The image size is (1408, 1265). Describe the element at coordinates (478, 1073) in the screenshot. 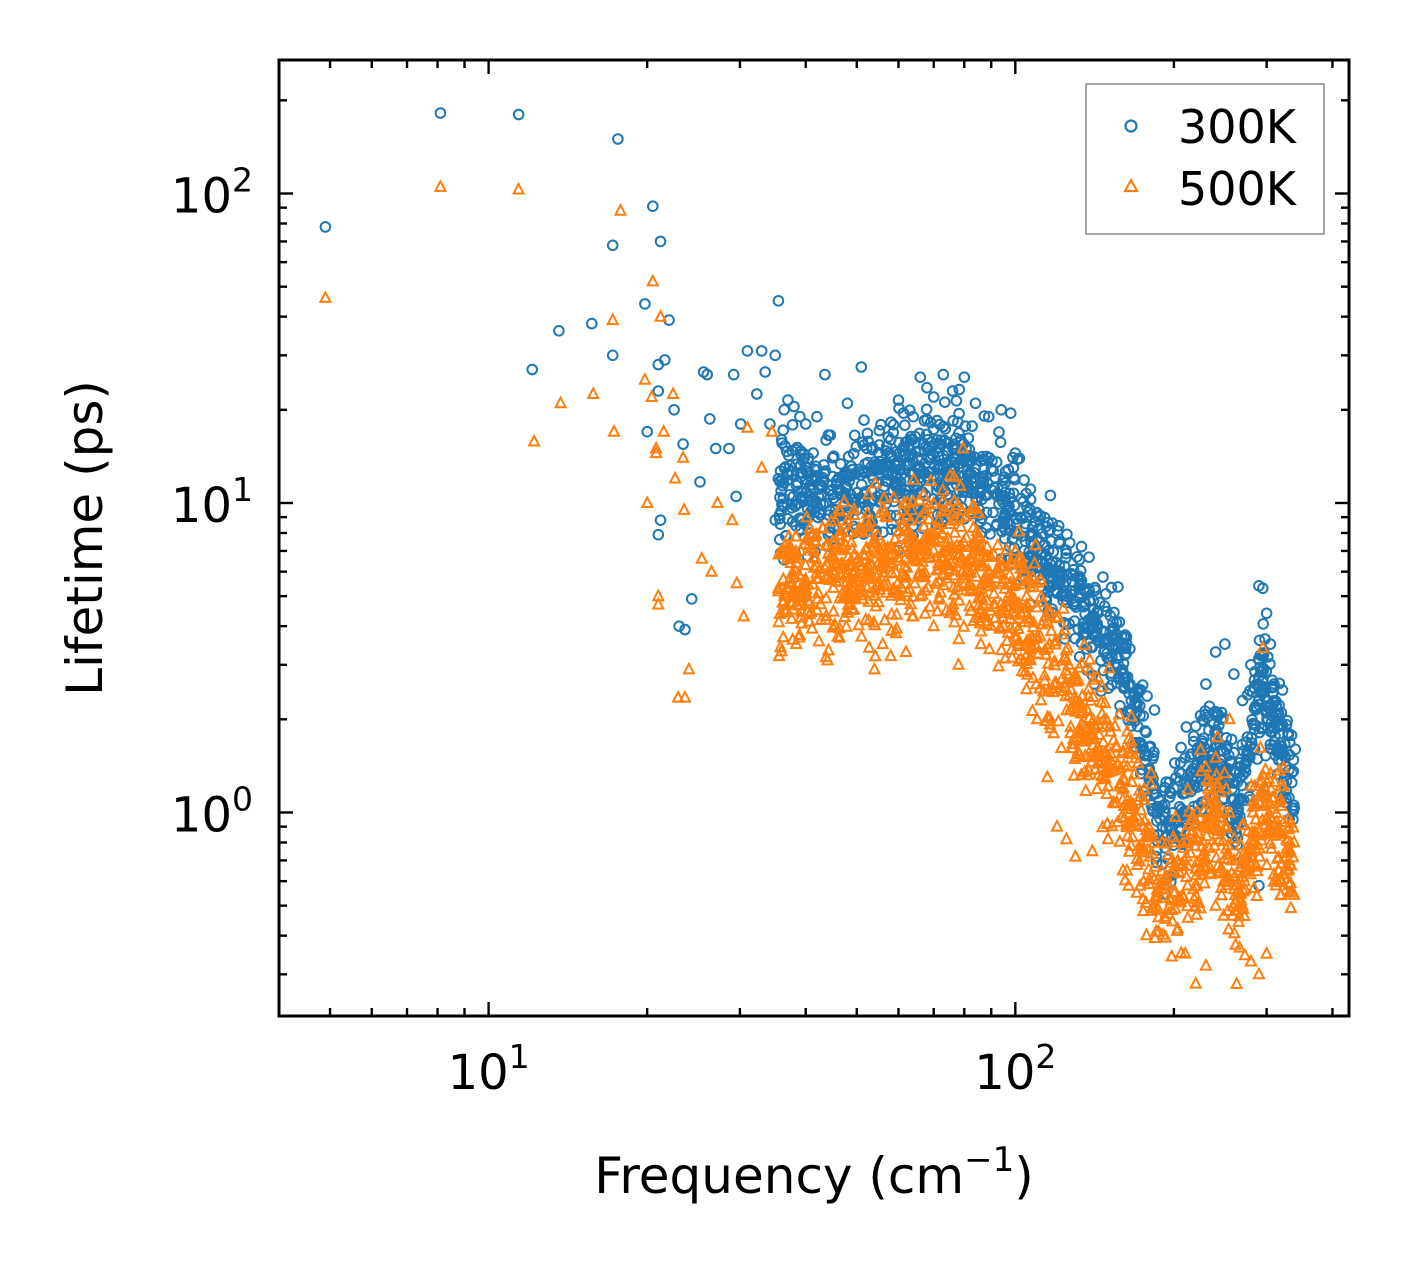

I see `x-tick-base: 10` at that location.